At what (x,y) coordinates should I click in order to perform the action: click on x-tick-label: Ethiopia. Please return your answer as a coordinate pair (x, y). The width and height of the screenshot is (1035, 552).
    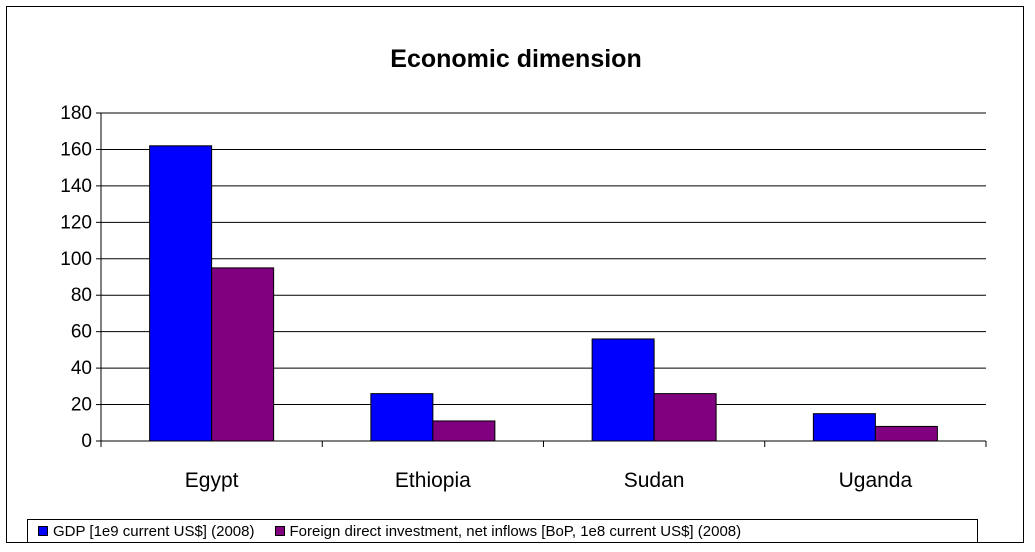
    Looking at the image, I should click on (433, 480).